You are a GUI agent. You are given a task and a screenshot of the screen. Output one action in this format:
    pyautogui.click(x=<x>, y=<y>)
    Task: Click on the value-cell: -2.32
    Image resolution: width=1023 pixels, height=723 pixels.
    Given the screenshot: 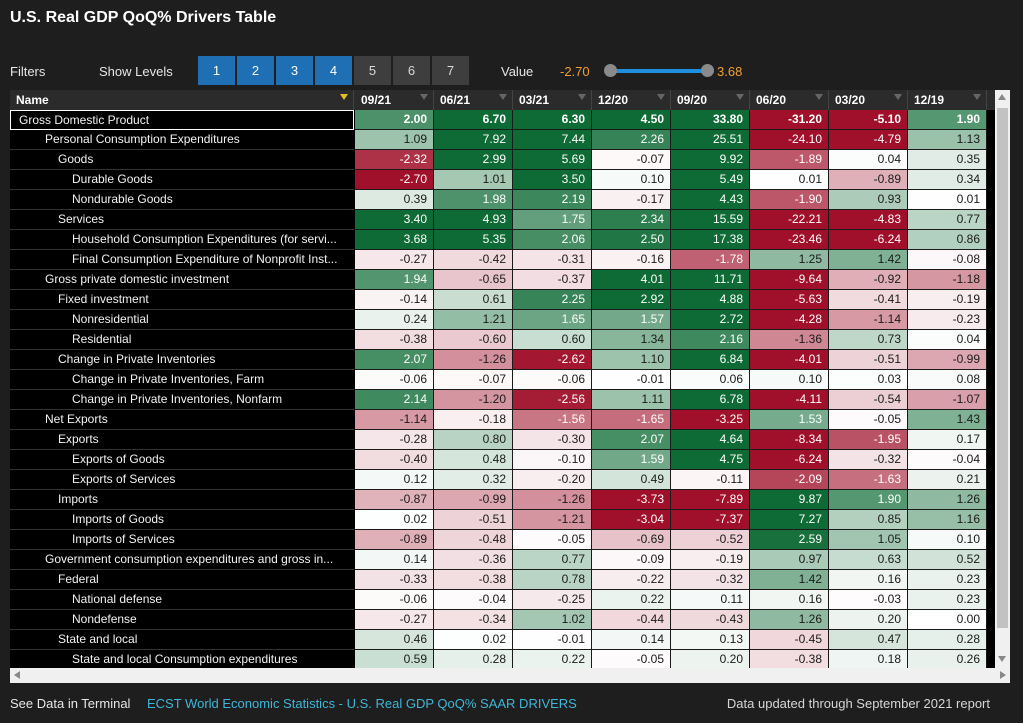 What is the action you would take?
    pyautogui.click(x=394, y=160)
    